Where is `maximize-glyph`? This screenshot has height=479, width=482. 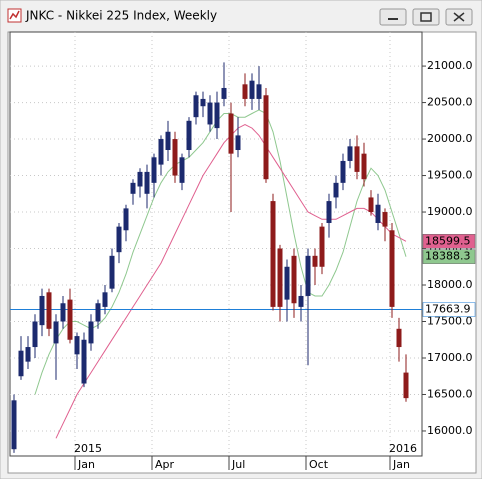
maximize-glyph is located at coordinates (426, 17).